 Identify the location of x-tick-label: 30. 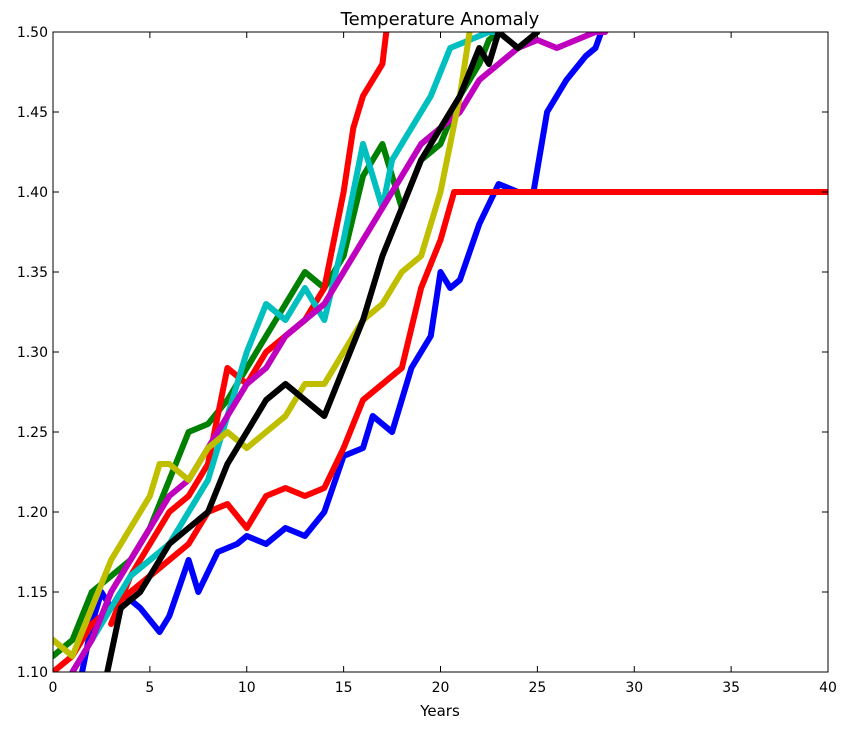
(634, 688).